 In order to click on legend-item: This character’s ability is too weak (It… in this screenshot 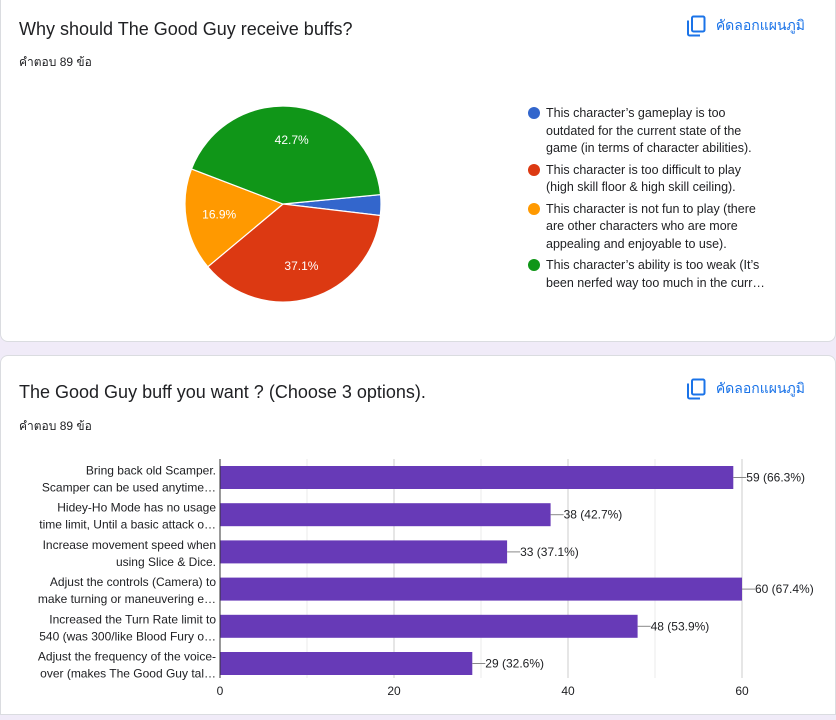, I will do `click(658, 274)`.